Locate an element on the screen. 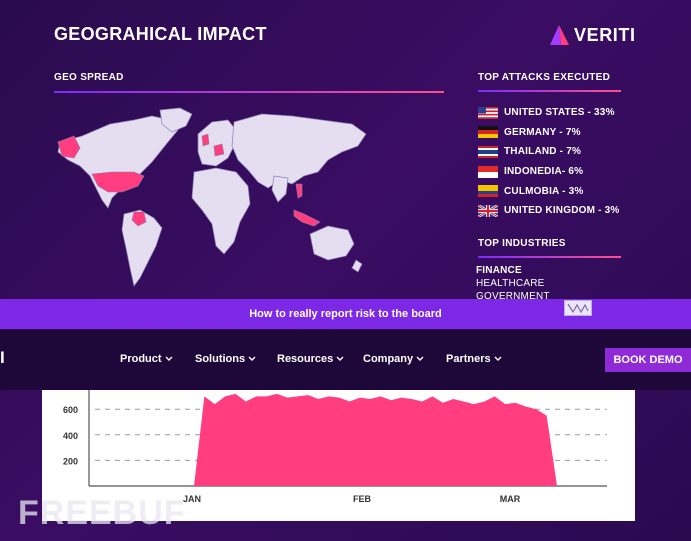  logo-text: VERITI is located at coordinates (605, 34).